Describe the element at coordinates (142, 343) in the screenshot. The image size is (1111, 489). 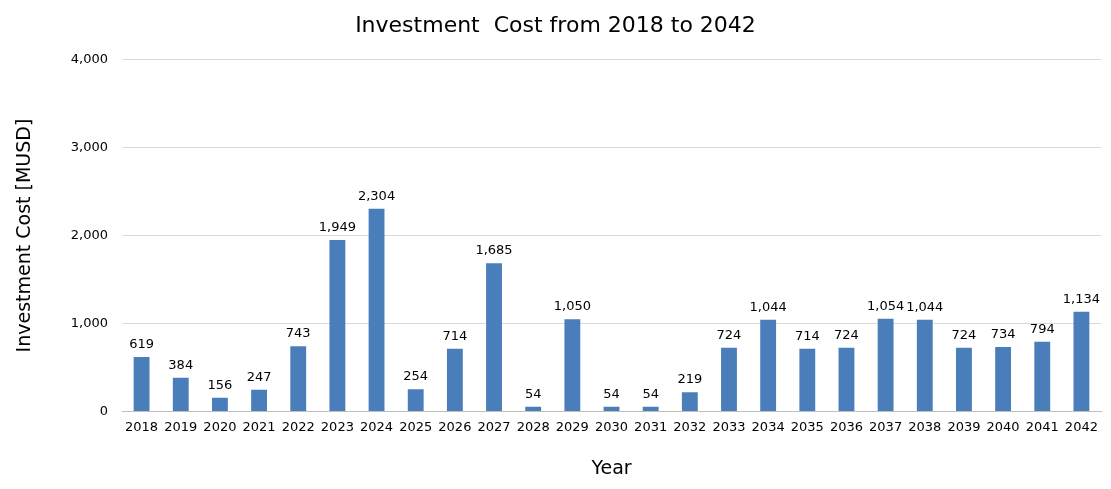
I see `data-label: 619` at that location.